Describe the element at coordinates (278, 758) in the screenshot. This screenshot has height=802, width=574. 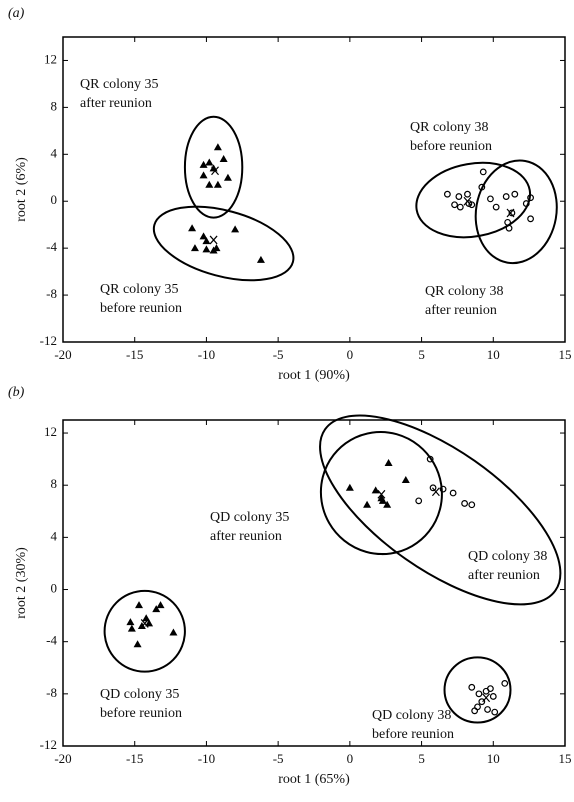
I see `x-tick-label: -5` at that location.